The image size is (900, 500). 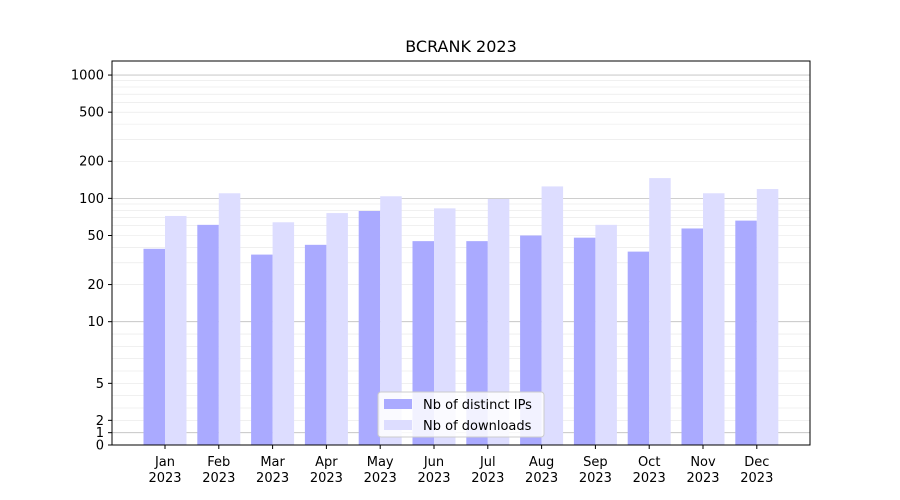 What do you see at coordinates (91, 199) in the screenshot?
I see `y-tick-label: 100` at bounding box center [91, 199].